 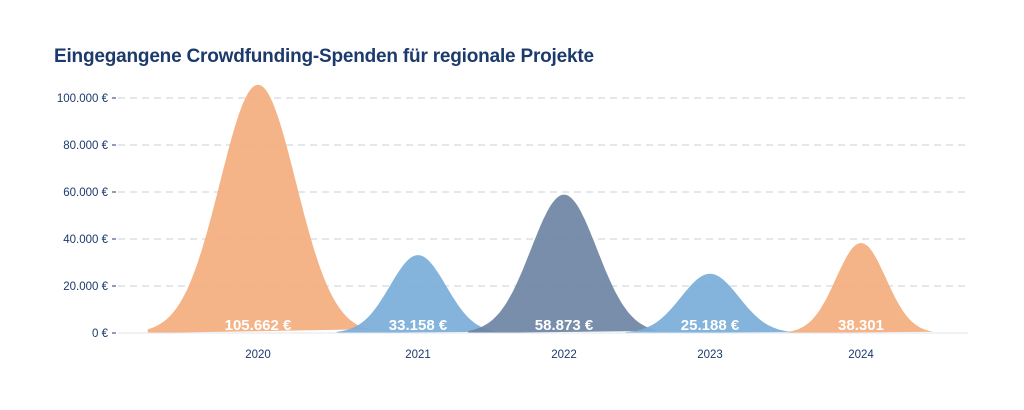 I want to click on area-2021, so click(x=418, y=294).